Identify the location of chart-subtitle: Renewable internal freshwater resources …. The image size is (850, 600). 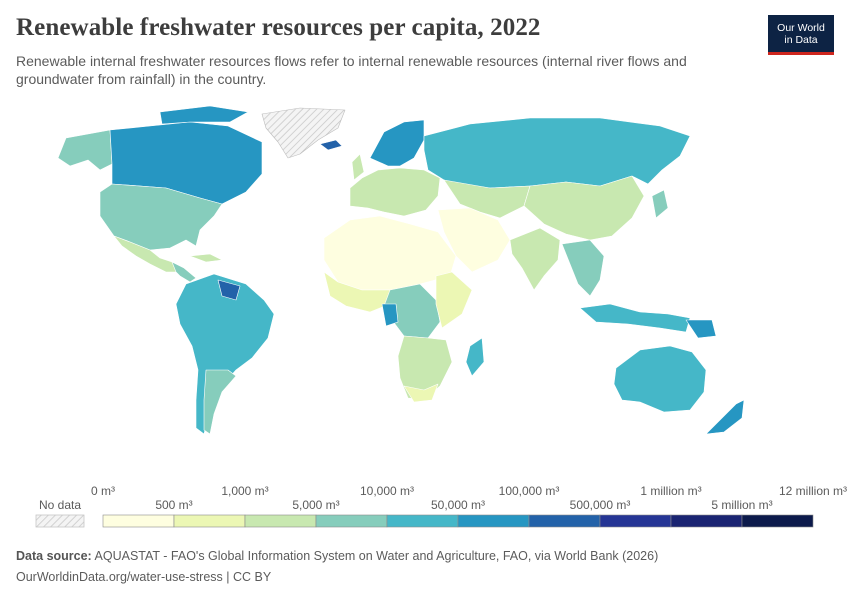
(351, 70).